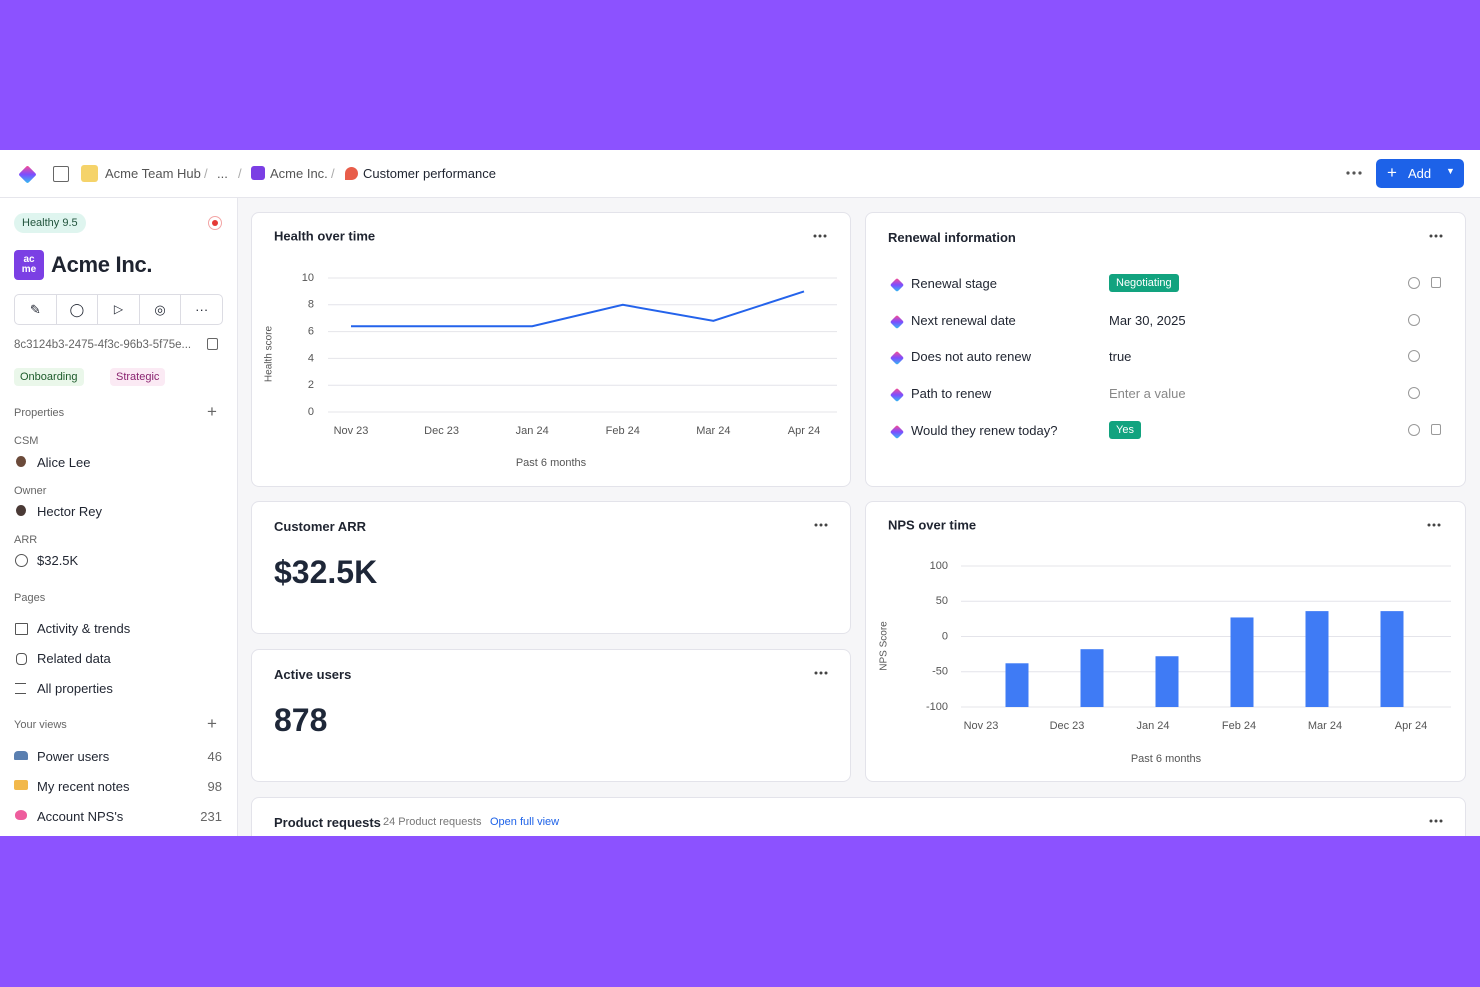  What do you see at coordinates (36, 309) in the screenshot?
I see `edit-action: ✎` at bounding box center [36, 309].